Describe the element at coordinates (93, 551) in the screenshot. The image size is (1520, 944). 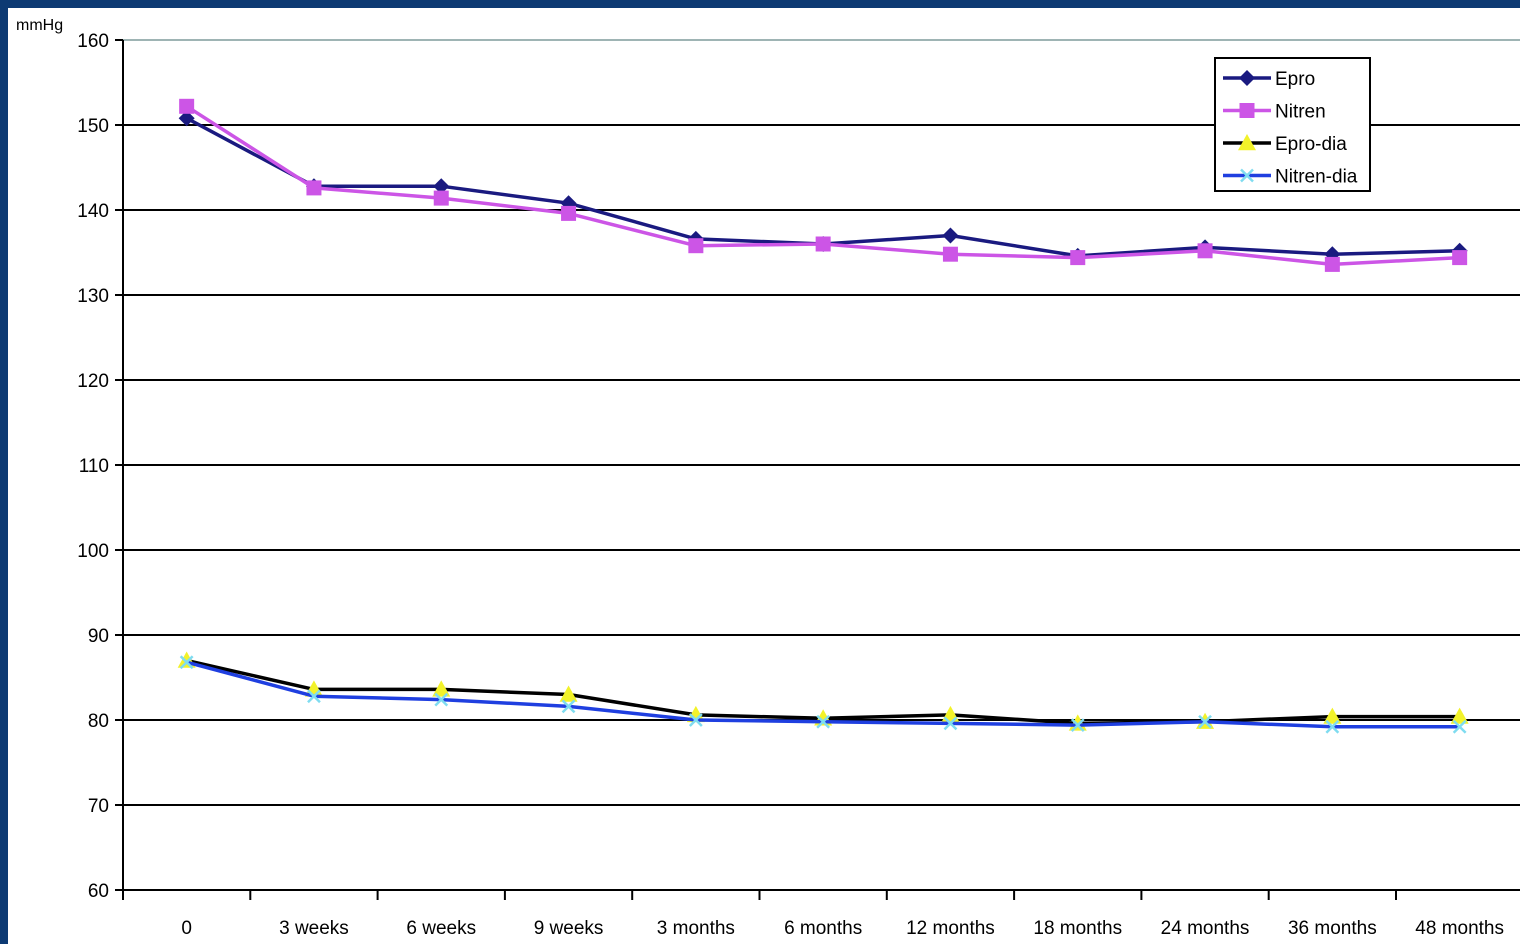
I see `y-tick-label-100: 100` at that location.